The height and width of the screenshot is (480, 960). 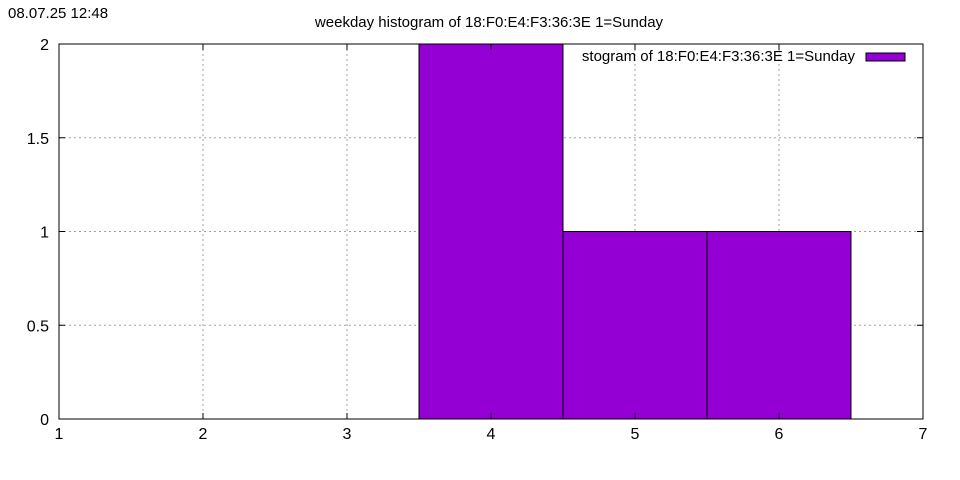 What do you see at coordinates (44, 420) in the screenshot?
I see `y-tick-label: 0` at bounding box center [44, 420].